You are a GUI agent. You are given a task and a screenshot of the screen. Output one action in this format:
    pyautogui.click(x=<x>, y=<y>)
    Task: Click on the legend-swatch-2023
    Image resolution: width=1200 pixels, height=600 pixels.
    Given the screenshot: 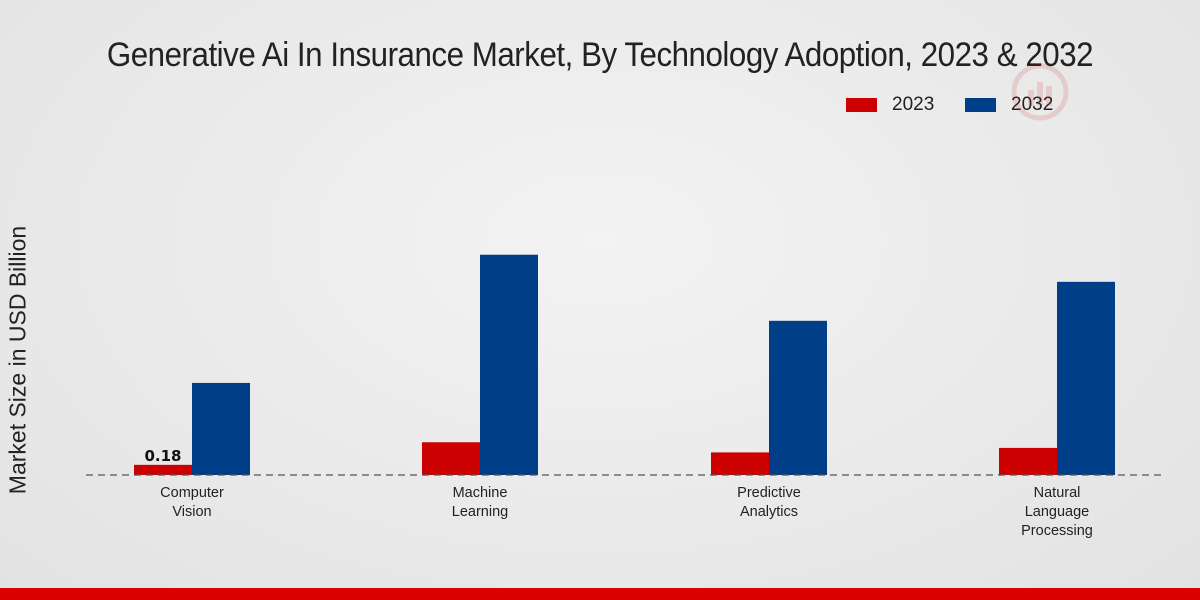 What is the action you would take?
    pyautogui.click(x=861, y=105)
    